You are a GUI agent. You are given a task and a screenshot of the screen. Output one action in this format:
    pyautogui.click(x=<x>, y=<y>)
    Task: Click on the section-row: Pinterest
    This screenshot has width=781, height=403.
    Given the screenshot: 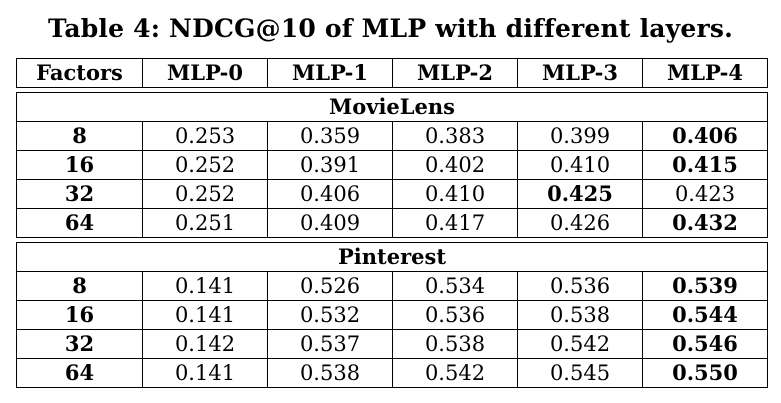 What is the action you would take?
    pyautogui.click(x=392, y=257)
    